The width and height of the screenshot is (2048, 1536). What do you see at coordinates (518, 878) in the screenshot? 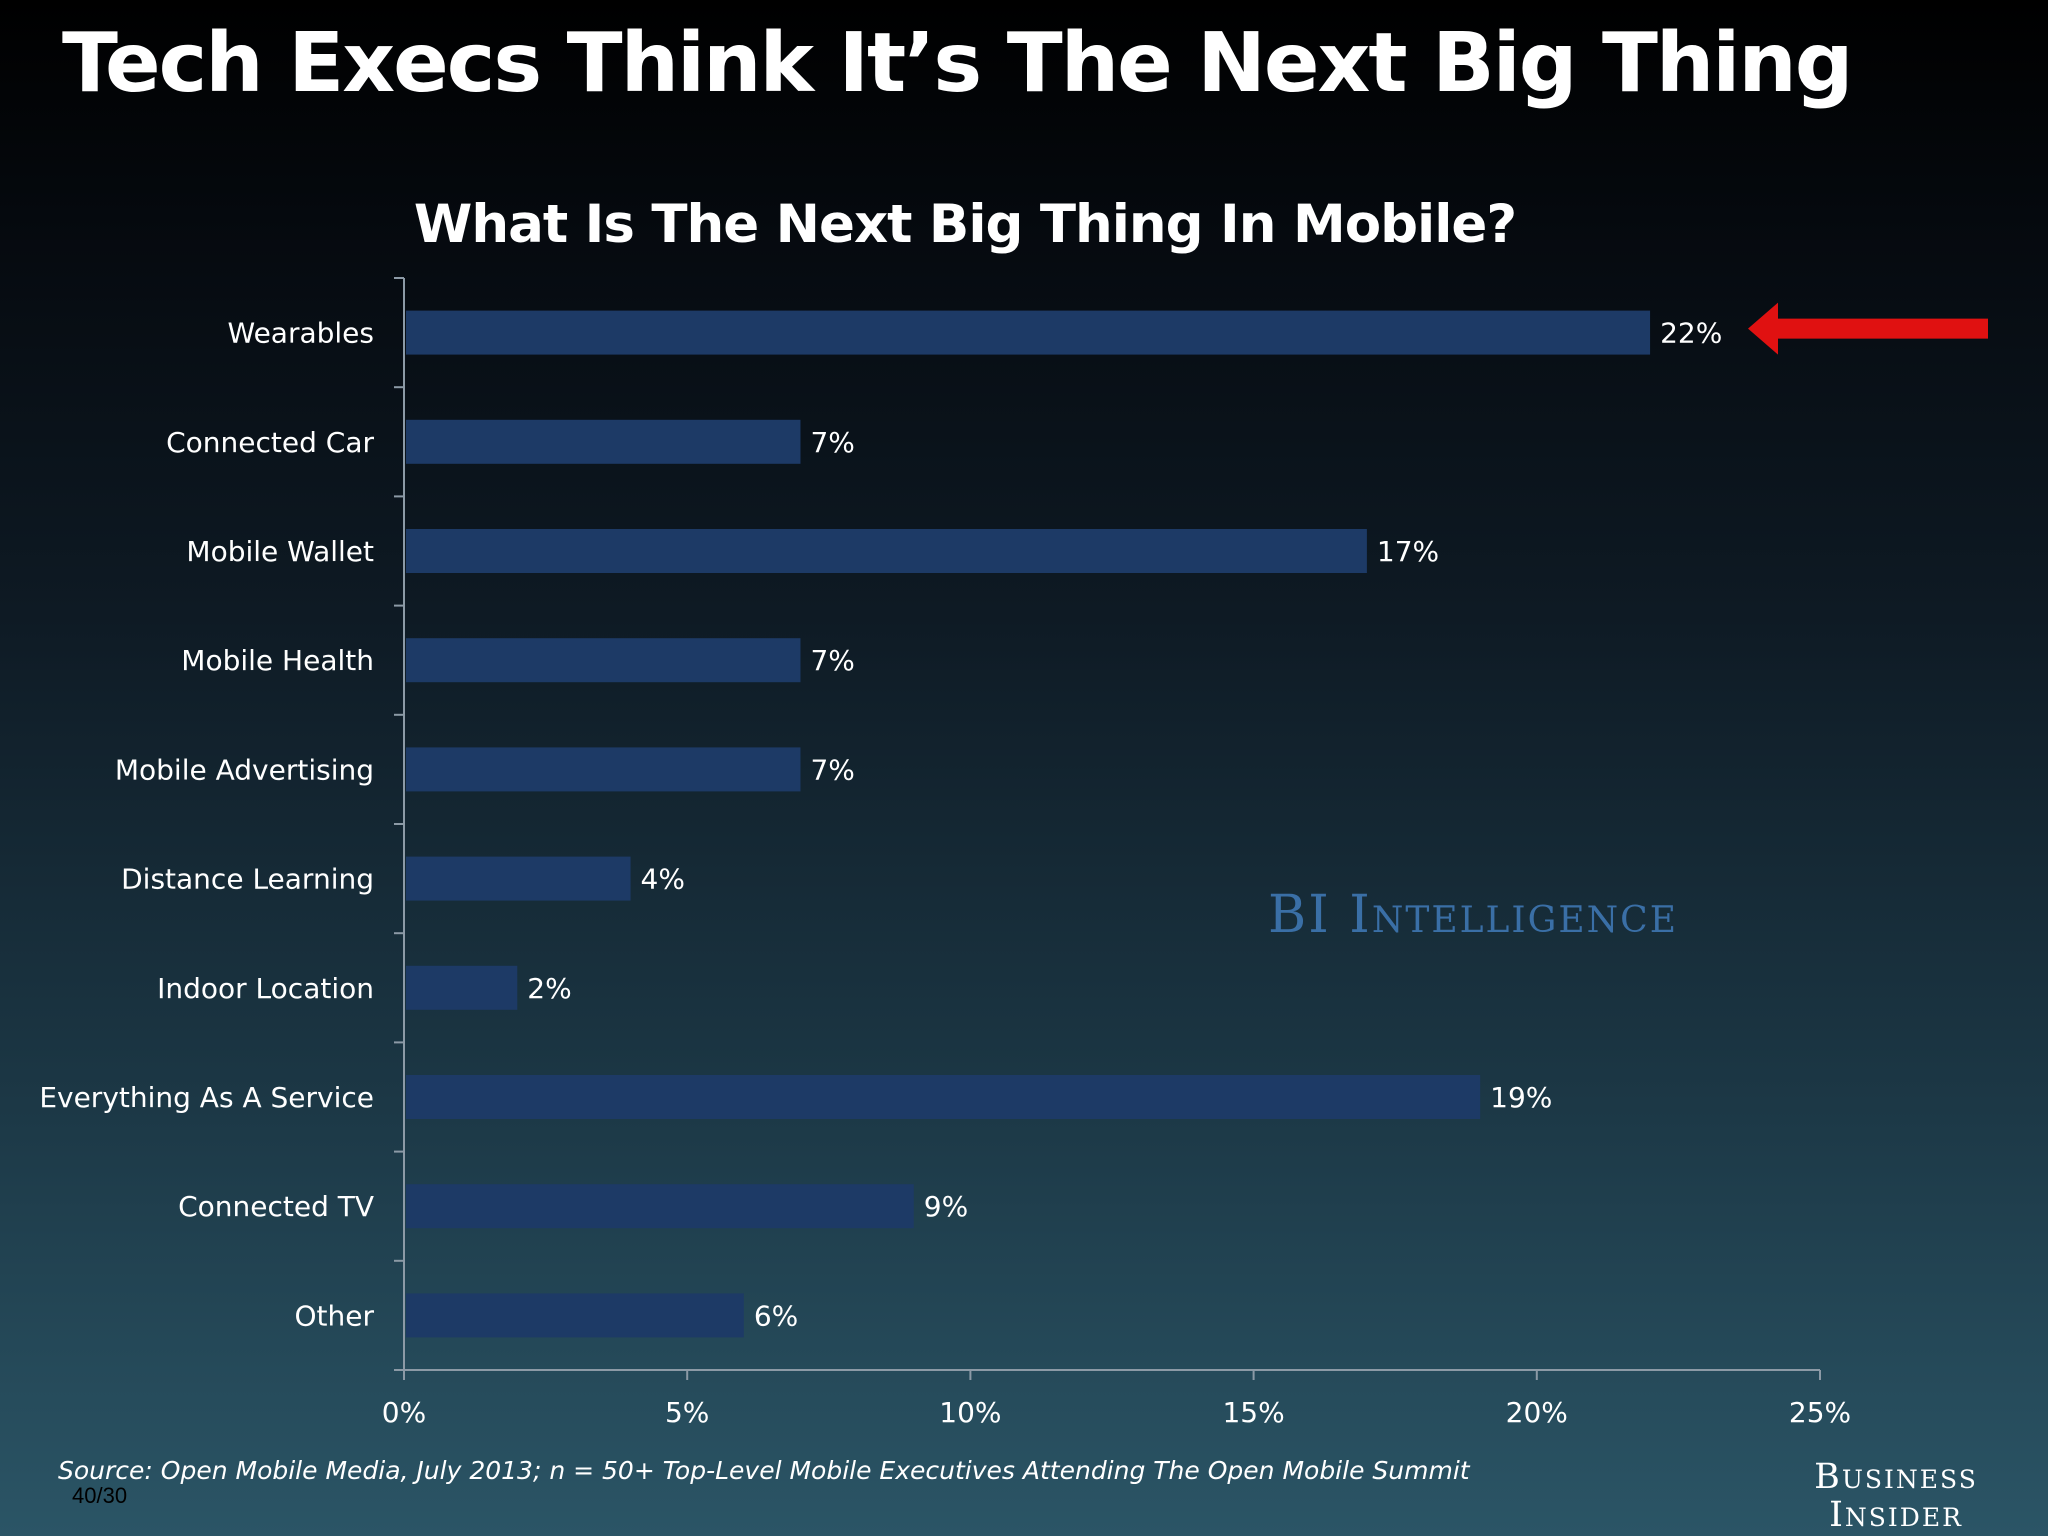
I see `bar-distance-learning` at bounding box center [518, 878].